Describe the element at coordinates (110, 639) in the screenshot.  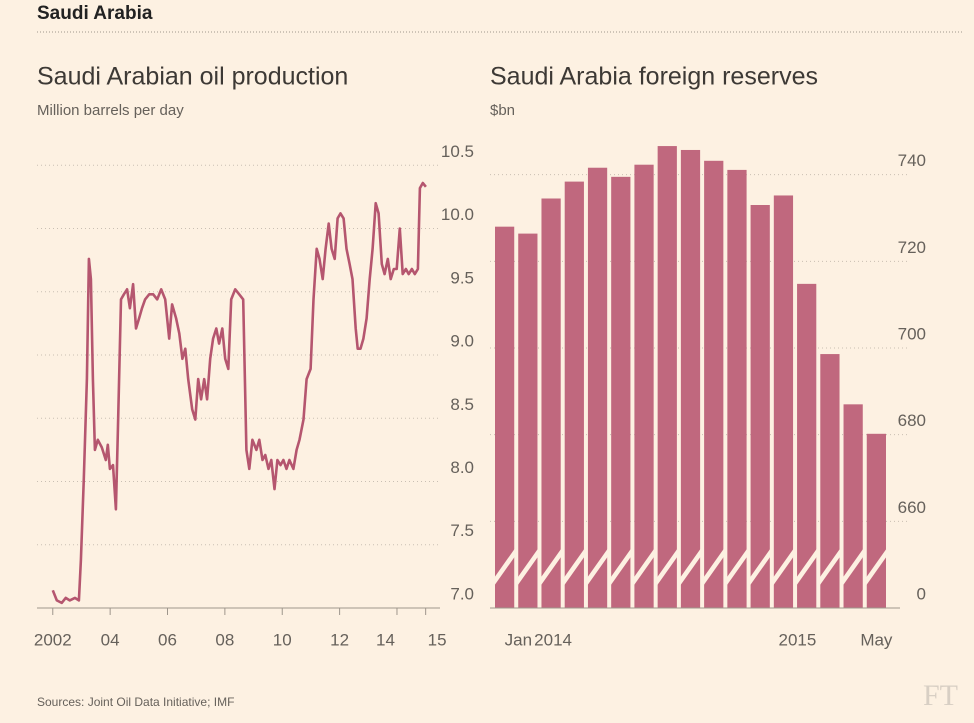
I see `x-tick-label: 04` at that location.